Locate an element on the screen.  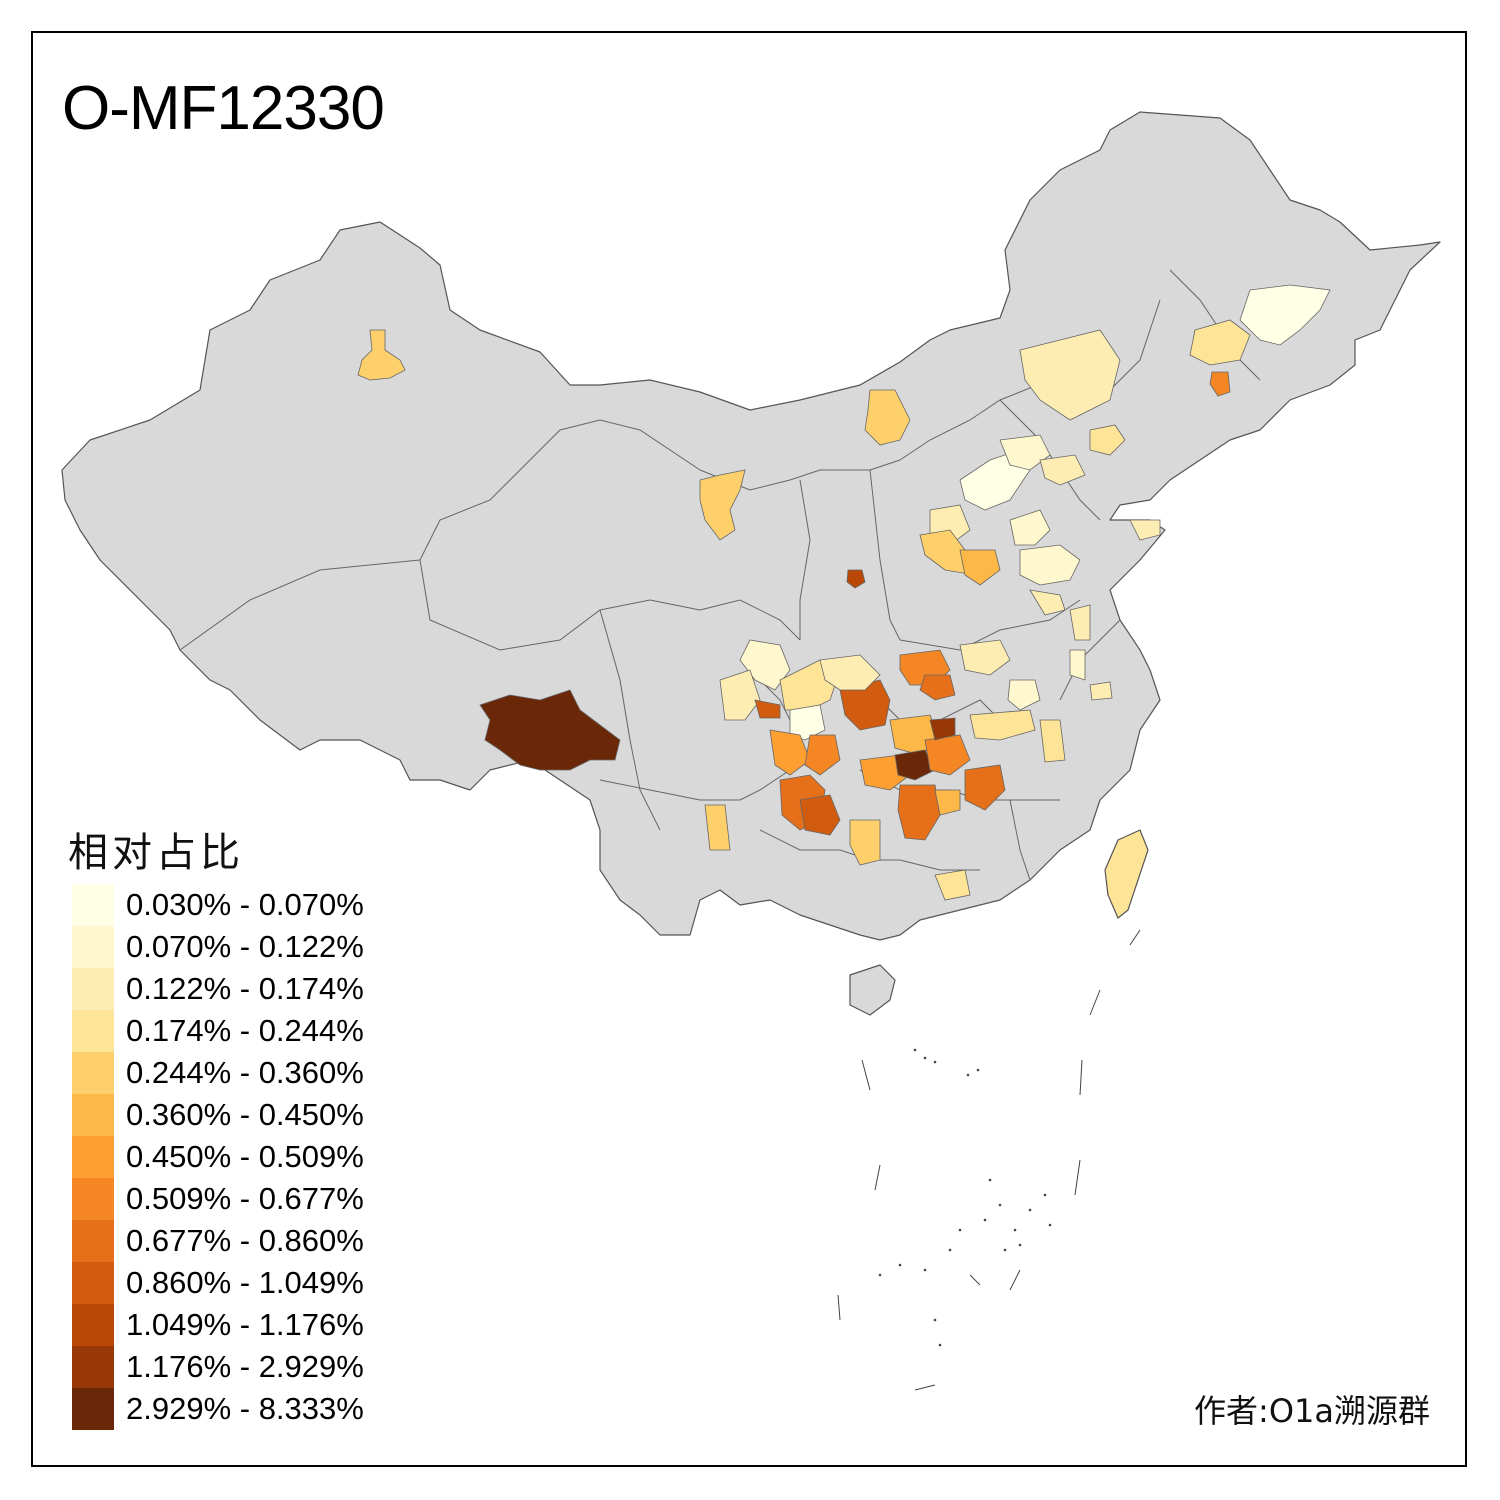
region-shandong is located at coordinates (1030, 527).